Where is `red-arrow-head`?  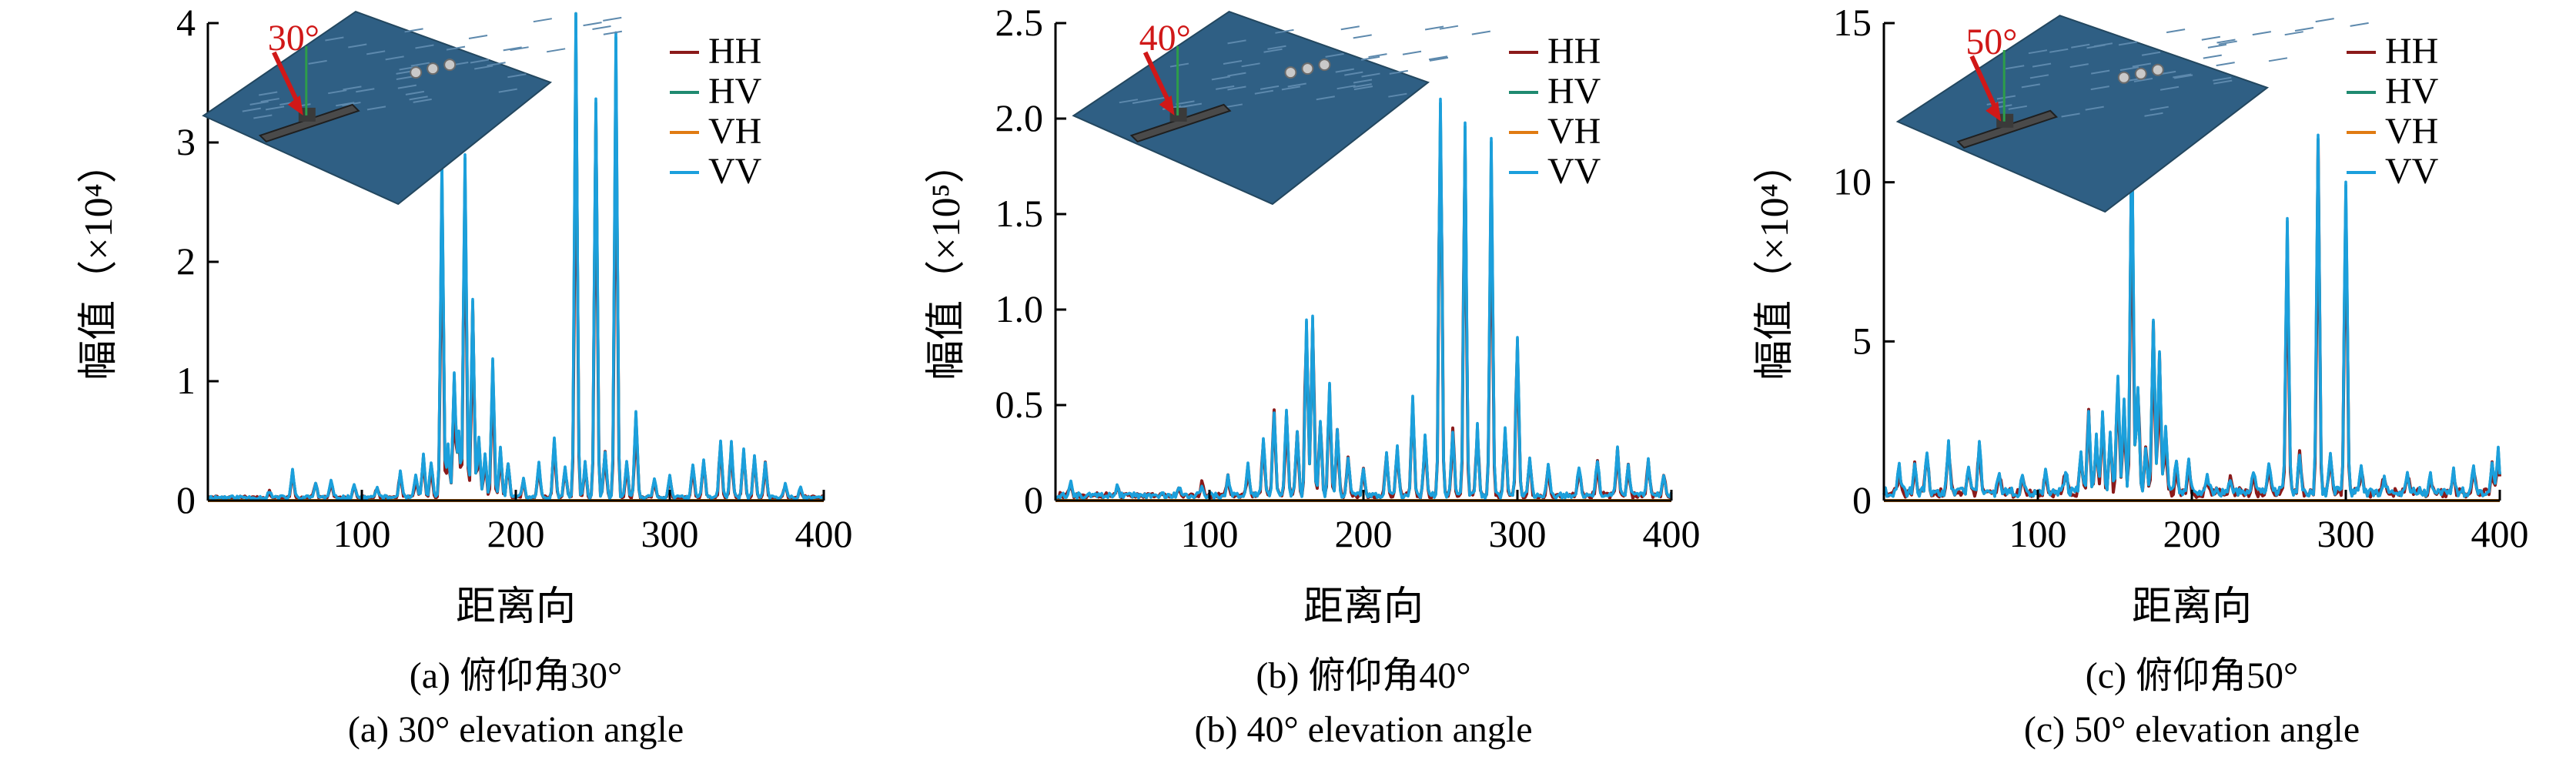 red-arrow-head is located at coordinates (1994, 111).